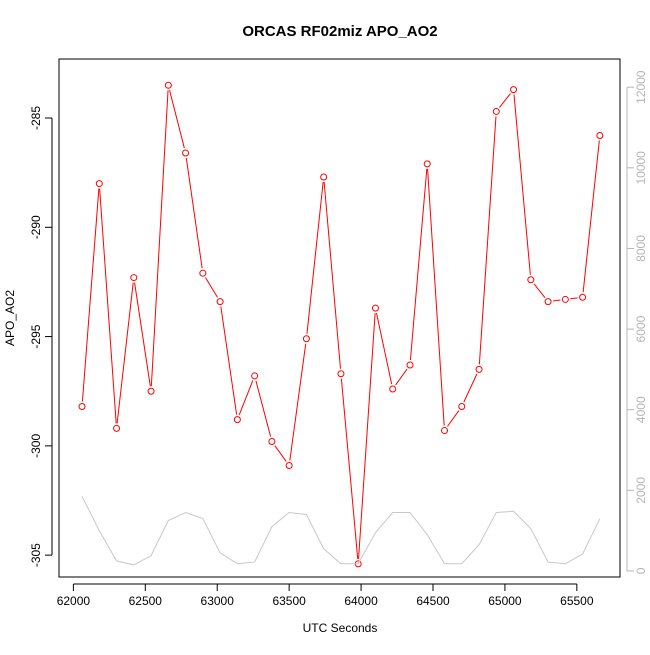 The image size is (650, 655). What do you see at coordinates (433, 601) in the screenshot?
I see `x-tick-label: 64500` at bounding box center [433, 601].